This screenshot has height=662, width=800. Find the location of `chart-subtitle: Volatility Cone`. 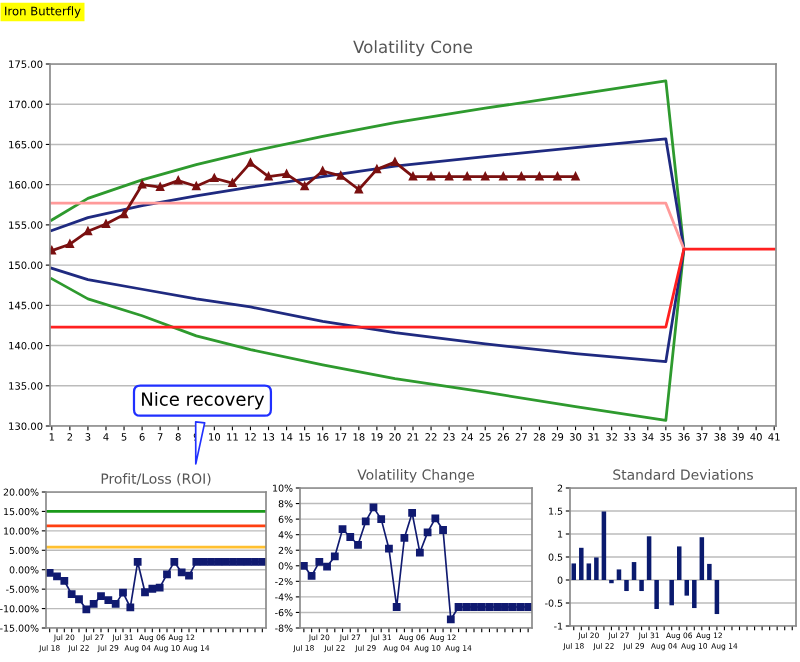

chart-subtitle: Volatility Cone is located at coordinates (413, 48).